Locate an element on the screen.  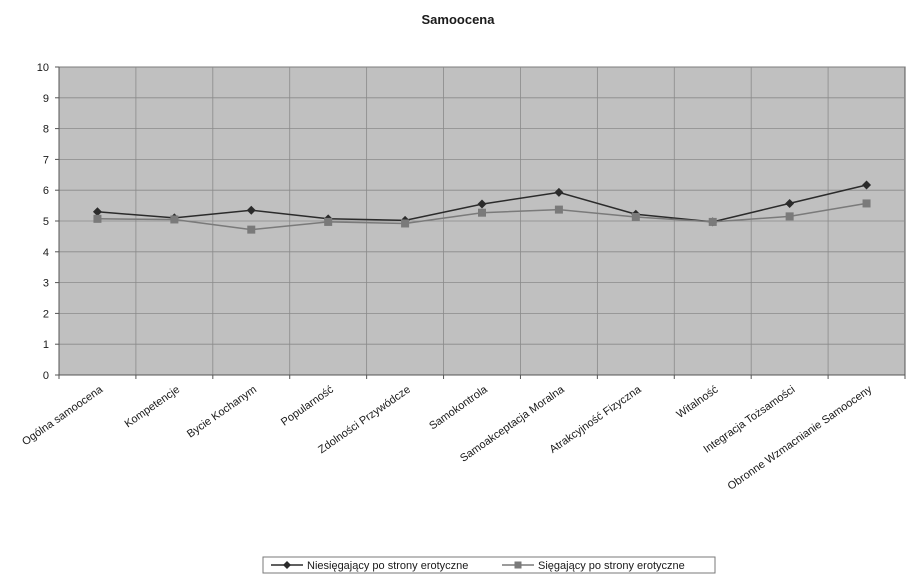
y-tick-label: 6 is located at coordinates (46, 191).